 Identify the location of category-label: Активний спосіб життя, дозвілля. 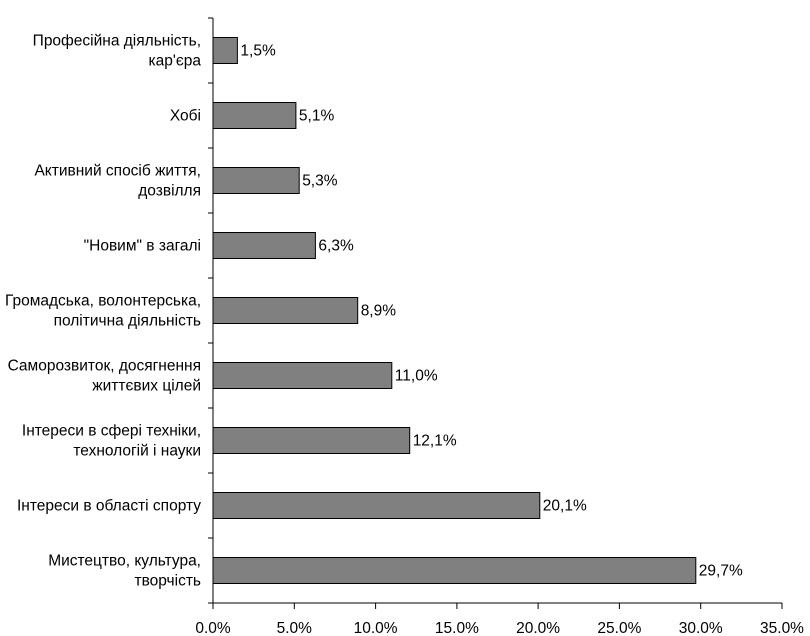
(117, 181).